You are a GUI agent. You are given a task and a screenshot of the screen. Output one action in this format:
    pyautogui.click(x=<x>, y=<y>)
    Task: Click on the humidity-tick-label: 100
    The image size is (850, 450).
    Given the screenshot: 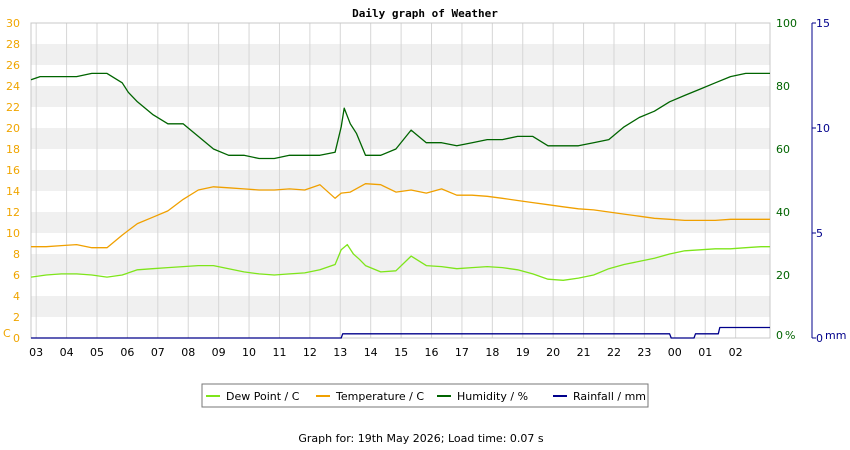 What is the action you would take?
    pyautogui.click(x=786, y=23)
    